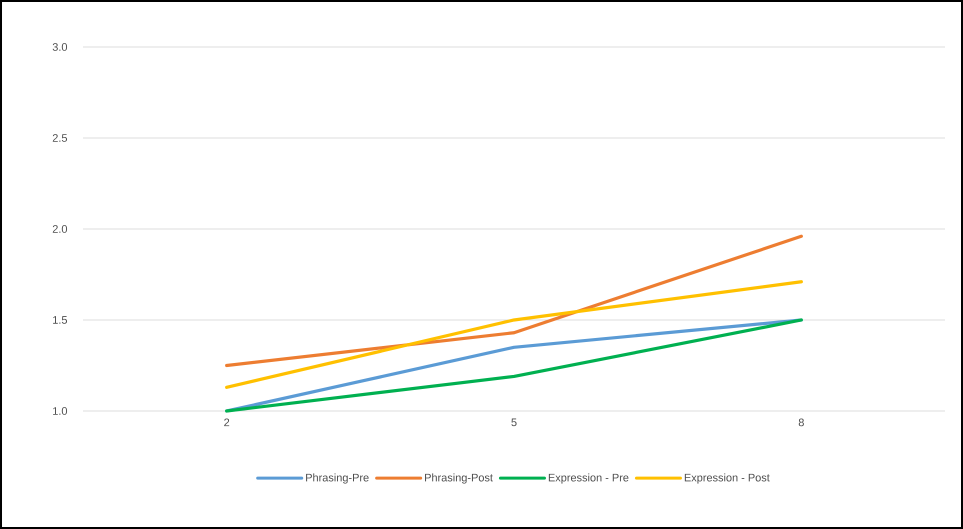  What do you see at coordinates (337, 478) in the screenshot?
I see `legend-label: Phrasing-Pre` at bounding box center [337, 478].